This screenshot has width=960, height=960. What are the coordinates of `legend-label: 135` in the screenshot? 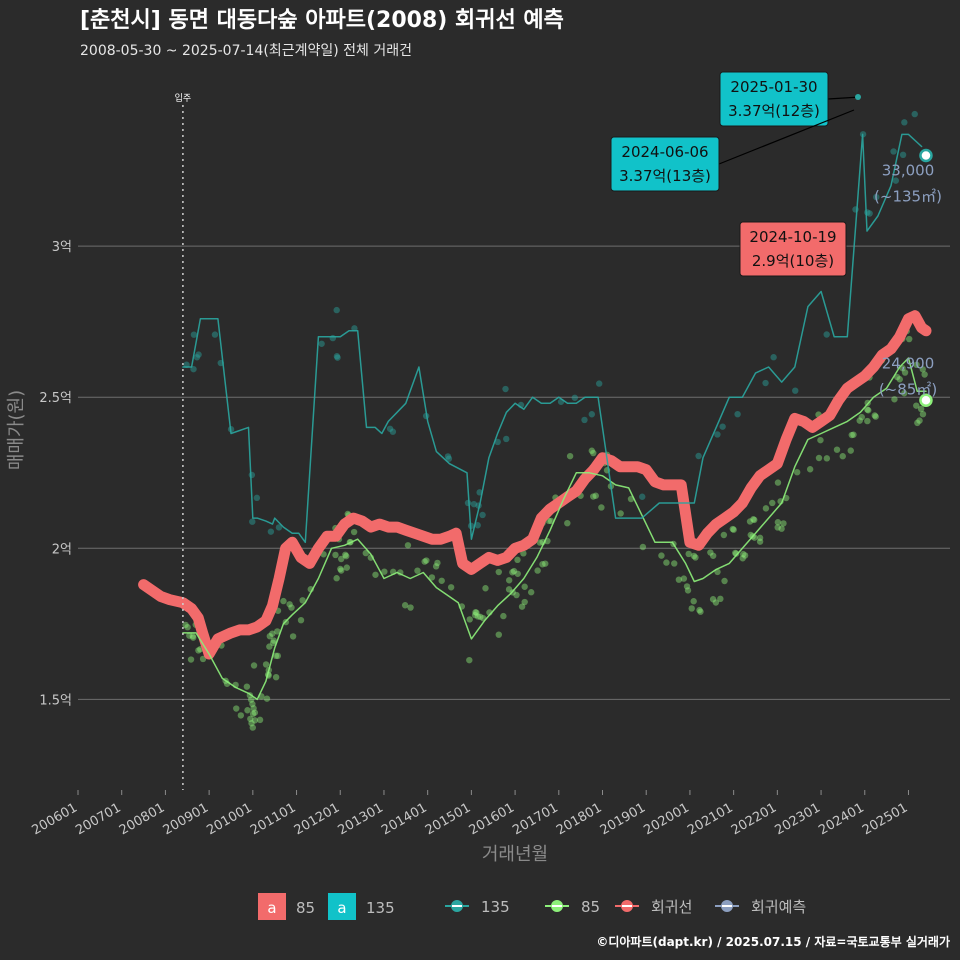 It's located at (495, 907).